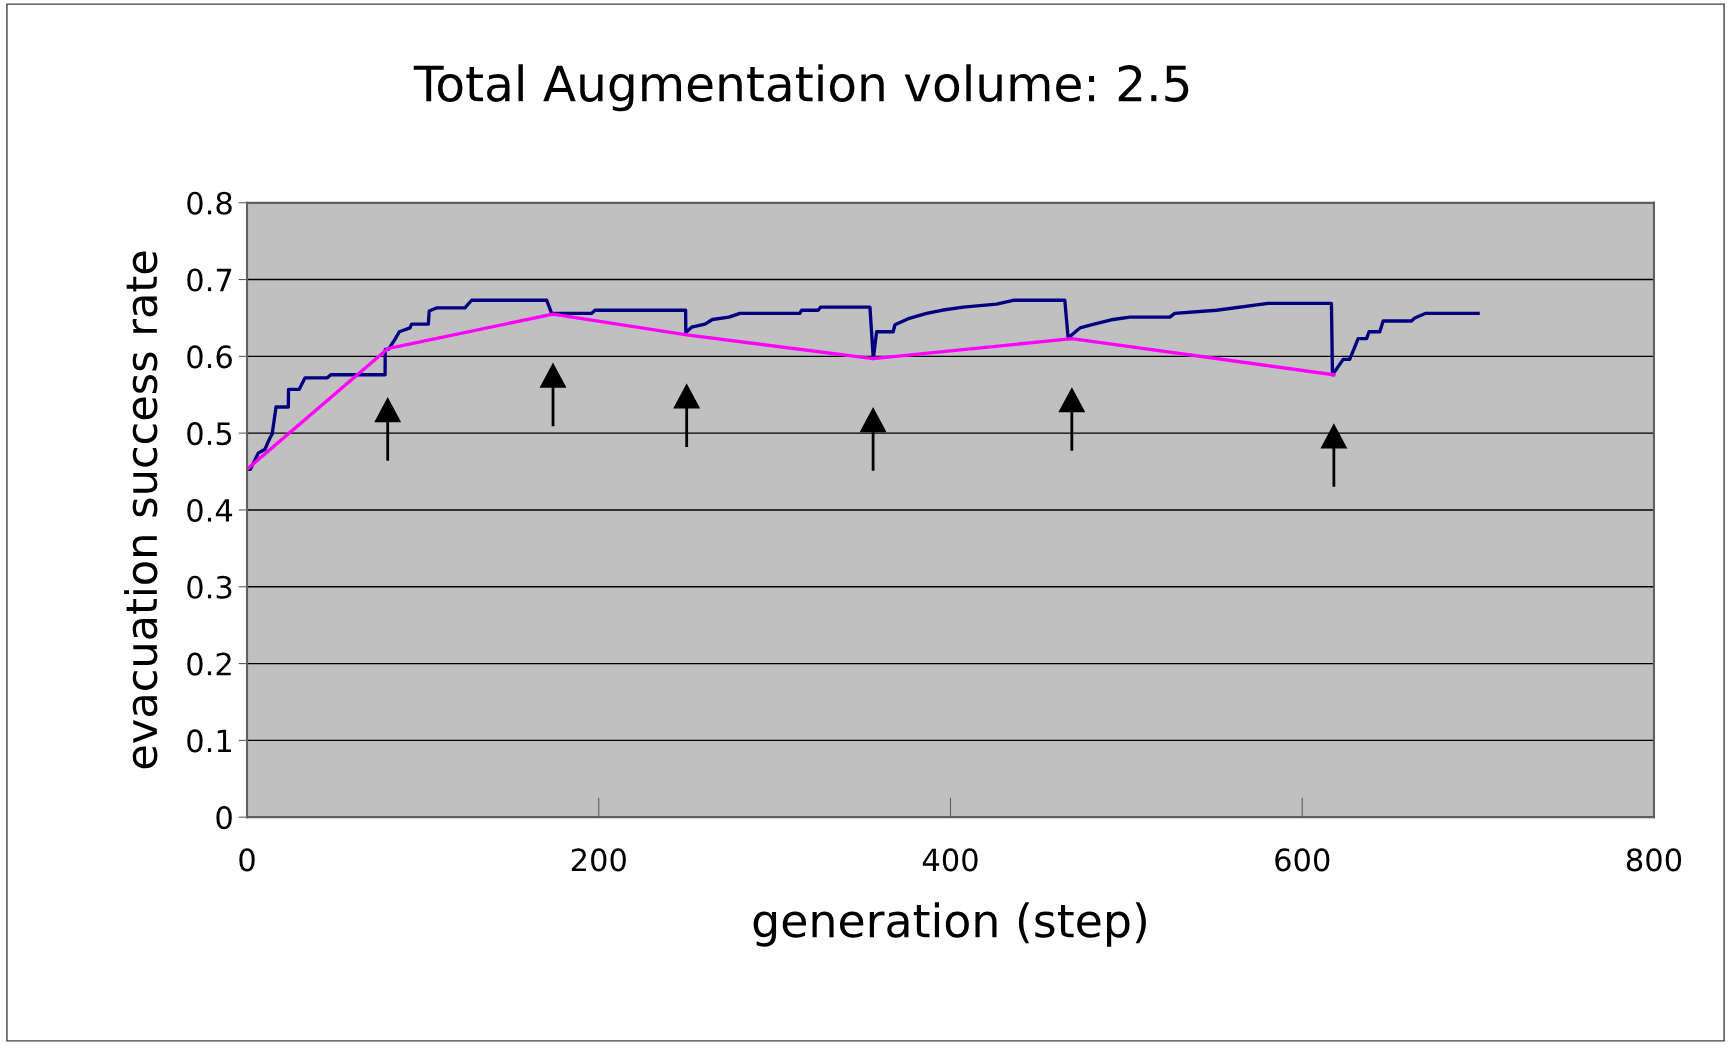  I want to click on x-tick-label: 200, so click(598, 860).